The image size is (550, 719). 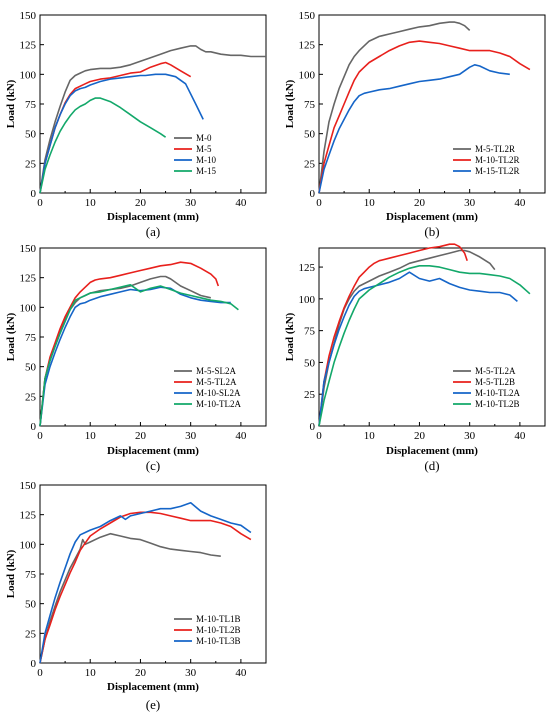 What do you see at coordinates (218, 641) in the screenshot?
I see `legend-label: M-10-TL3B` at bounding box center [218, 641].